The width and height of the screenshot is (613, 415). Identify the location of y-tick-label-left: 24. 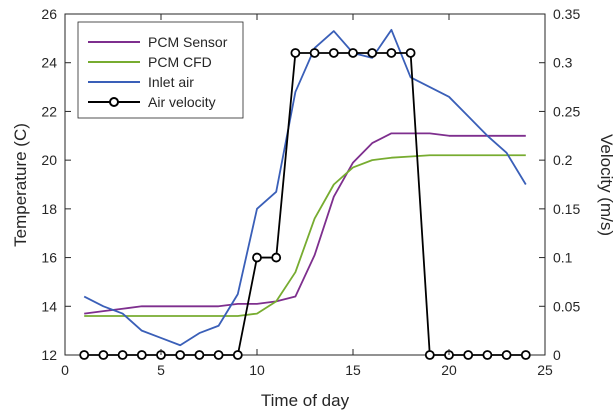
(49, 63).